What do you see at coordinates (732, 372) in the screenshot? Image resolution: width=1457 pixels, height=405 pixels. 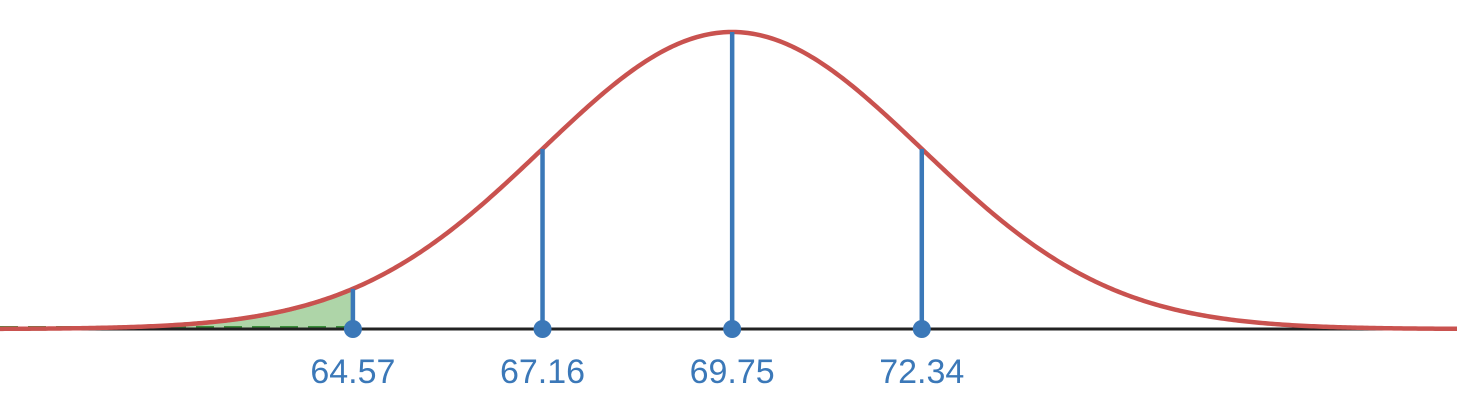 I see `tick-label-2: 69.75` at bounding box center [732, 372].